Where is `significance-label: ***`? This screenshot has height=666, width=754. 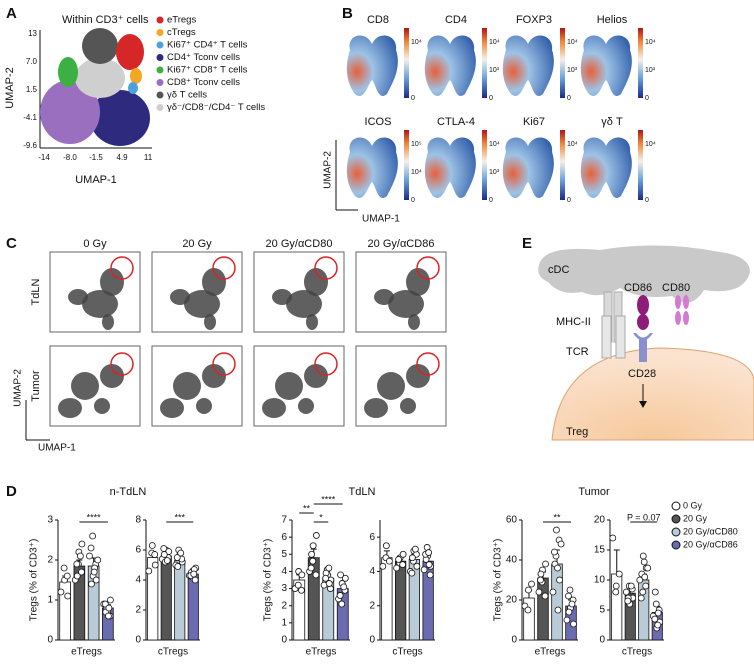 significance-label: *** is located at coordinates (179, 517).